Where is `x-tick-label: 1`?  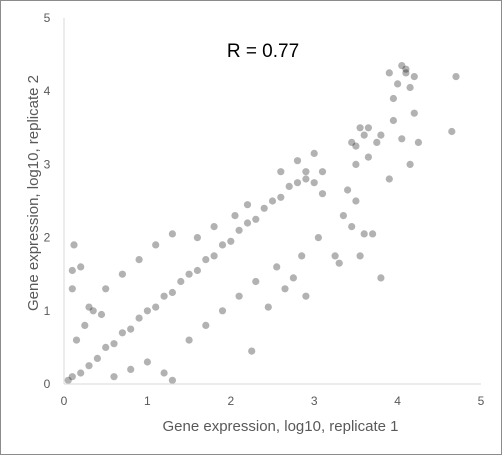
x-tick-label: 1 is located at coordinates (147, 401).